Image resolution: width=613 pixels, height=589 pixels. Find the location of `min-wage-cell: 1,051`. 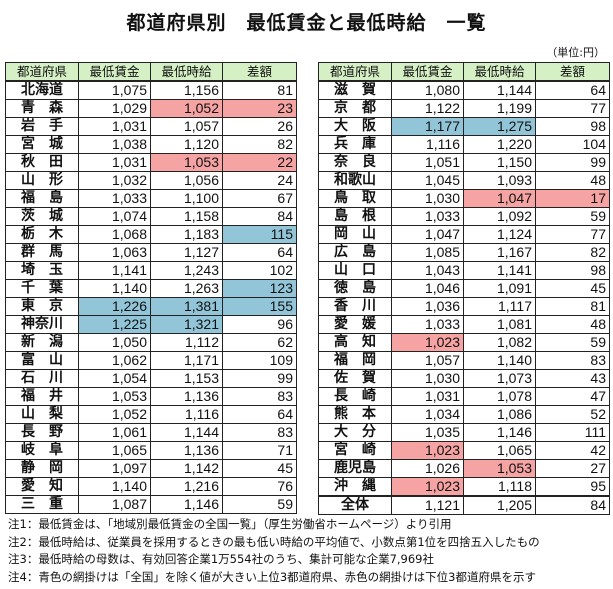

min-wage-cell: 1,051 is located at coordinates (427, 162).